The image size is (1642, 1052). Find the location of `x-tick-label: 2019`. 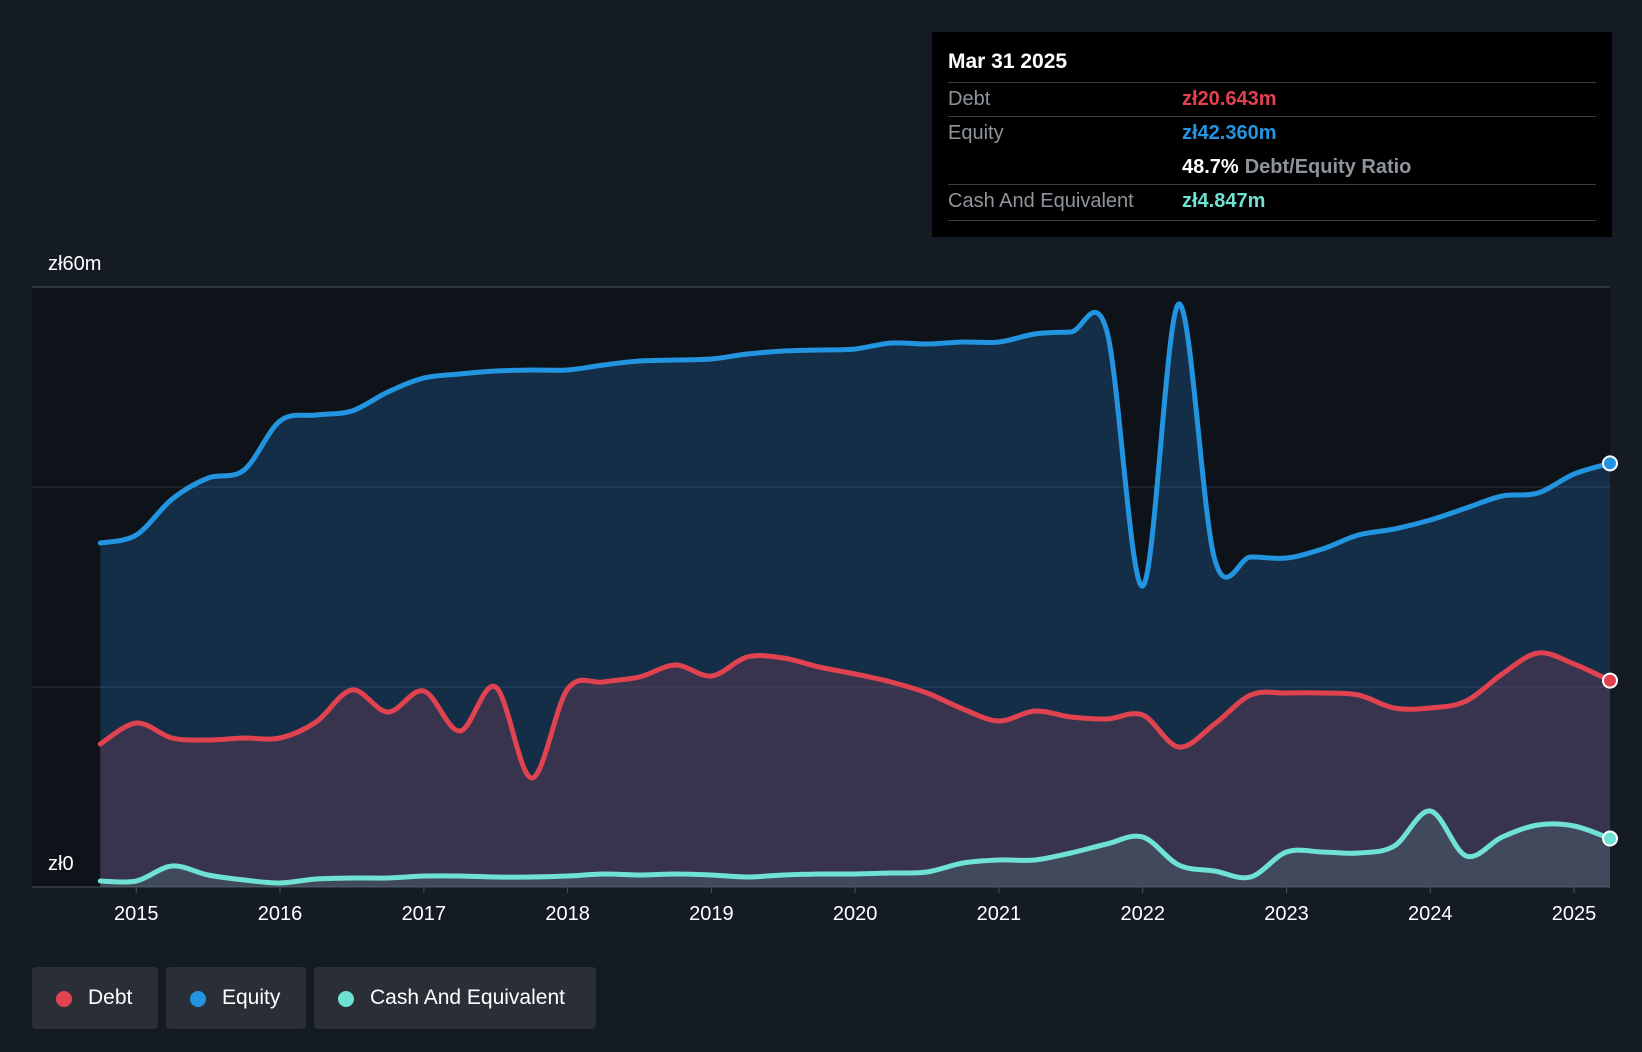

x-tick-label: 2019 is located at coordinates (711, 914).